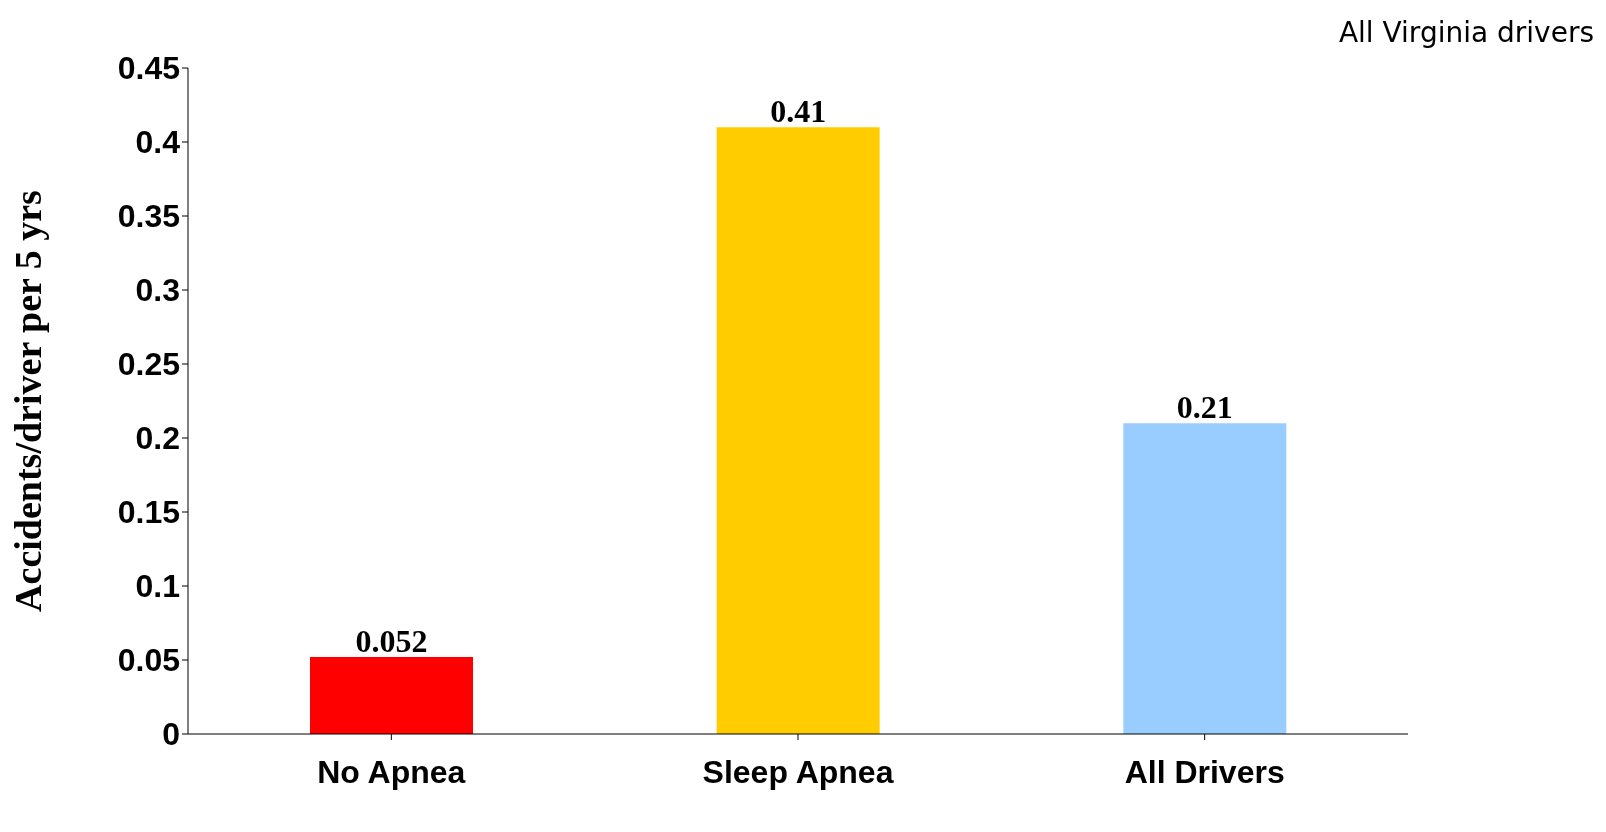 The height and width of the screenshot is (832, 1606). I want to click on y-tick-label: 0.15, so click(148, 512).